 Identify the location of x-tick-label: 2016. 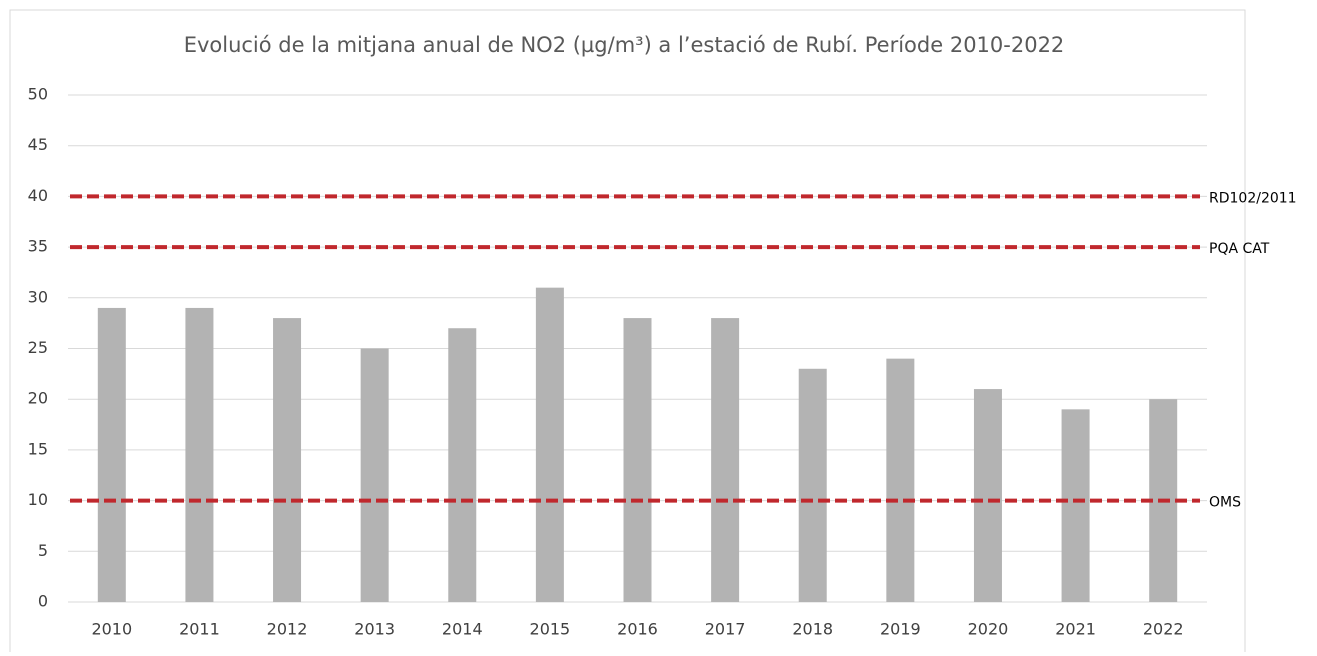
(637, 629).